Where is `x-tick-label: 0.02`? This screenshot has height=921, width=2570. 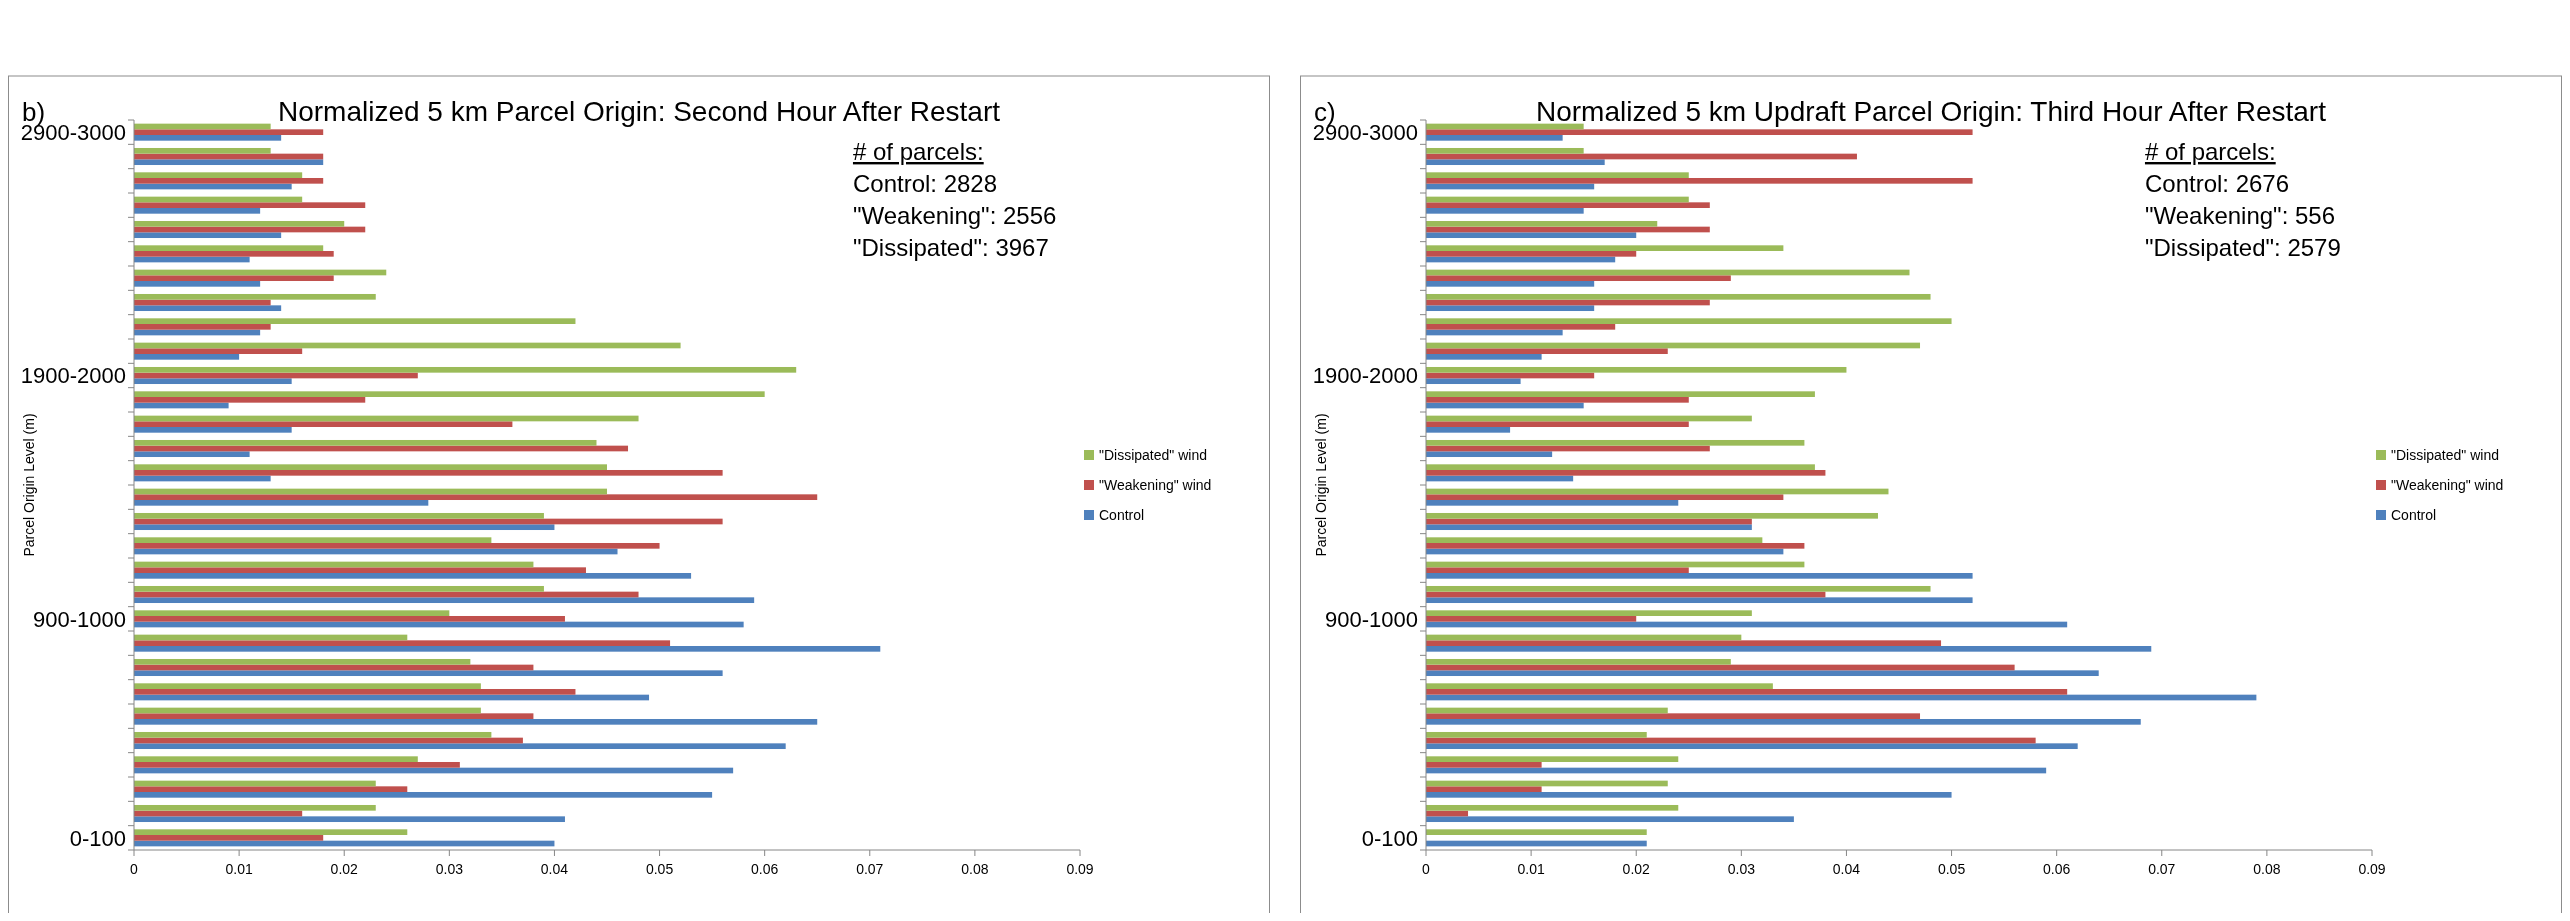 x-tick-label: 0.02 is located at coordinates (1636, 869).